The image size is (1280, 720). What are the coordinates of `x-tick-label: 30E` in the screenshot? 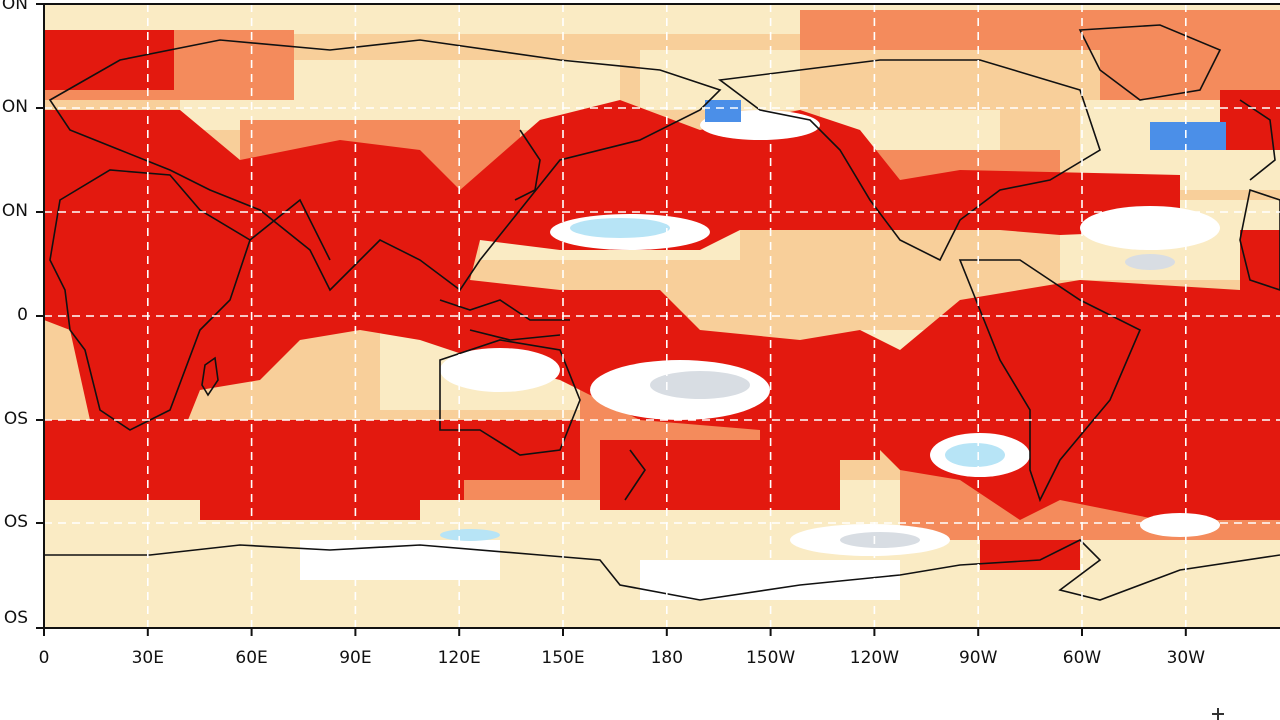 It's located at (147, 658).